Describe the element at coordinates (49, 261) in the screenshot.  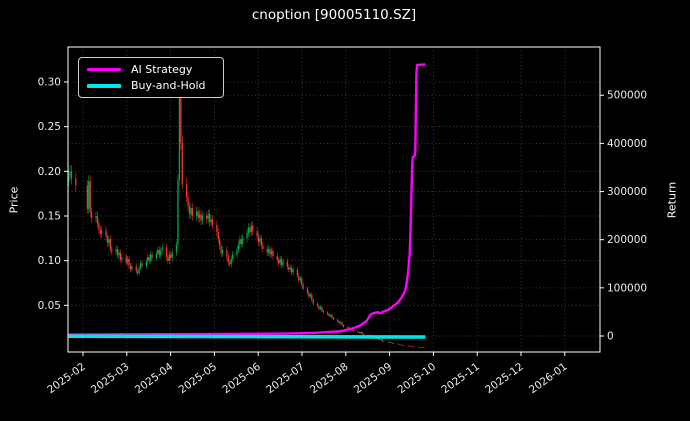
I see `price-tick-label: 0.10` at that location.